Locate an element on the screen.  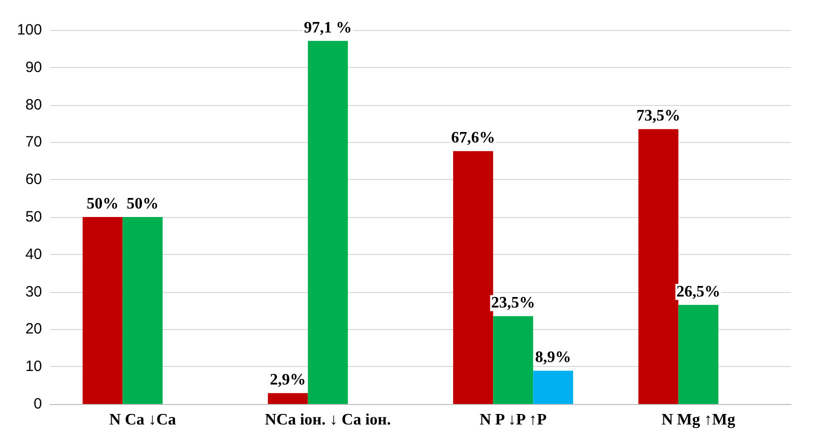
data-label: 23,5% is located at coordinates (513, 303).